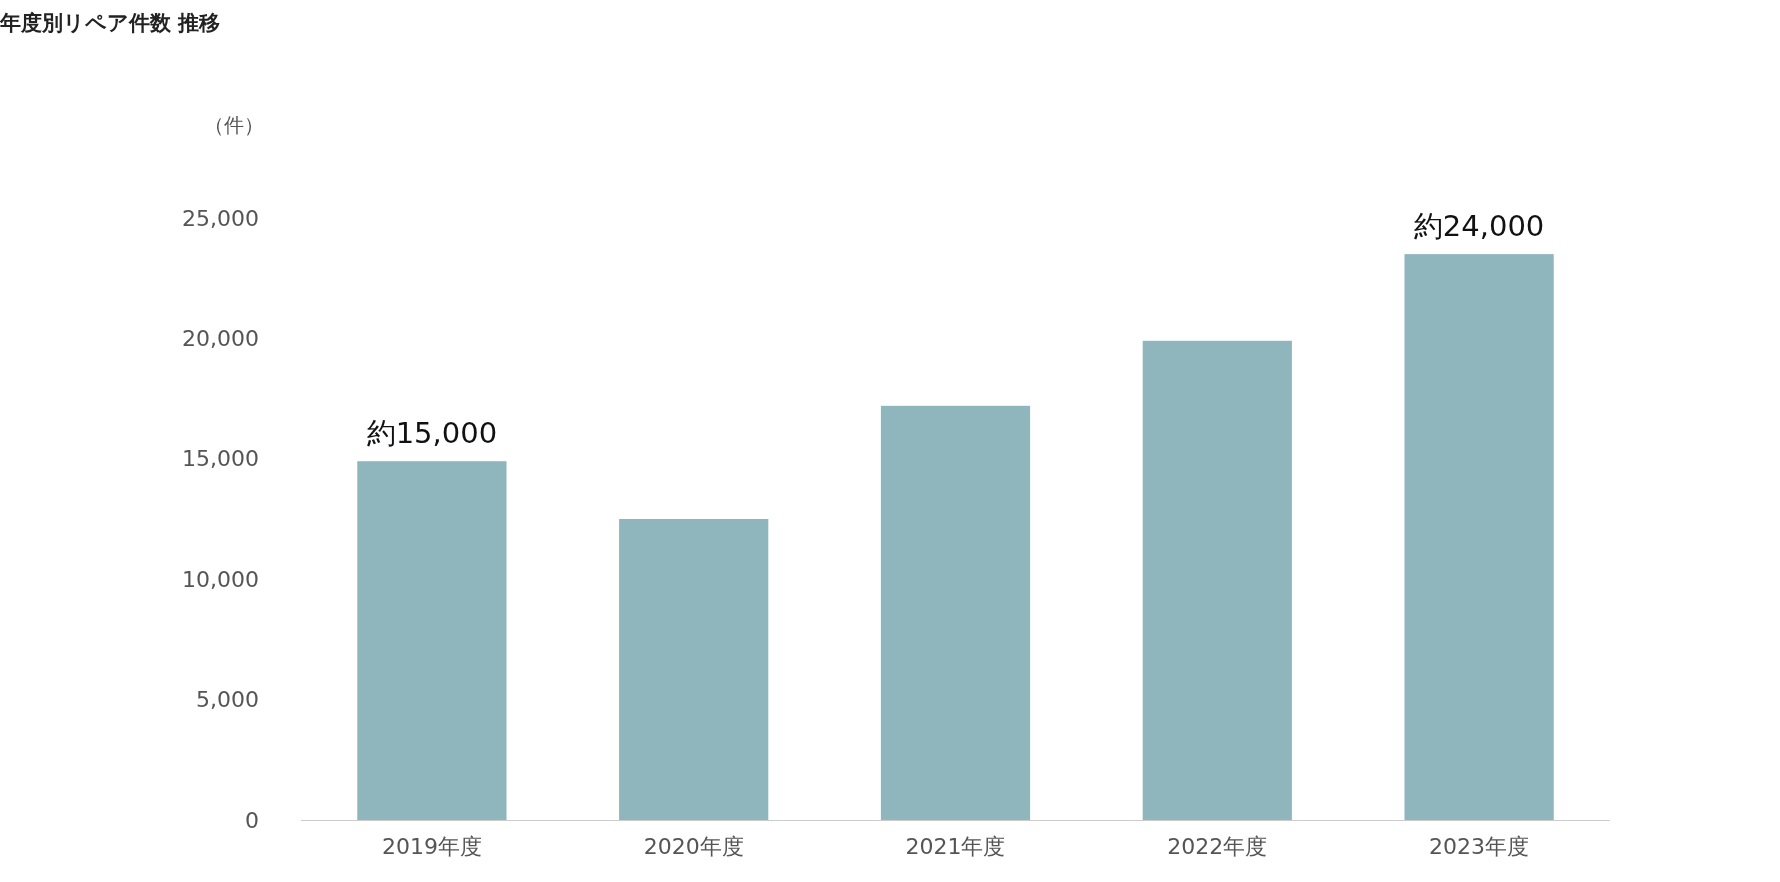  Describe the element at coordinates (110, 23) in the screenshot. I see `text: 年度別リペア件数 推移` at that location.